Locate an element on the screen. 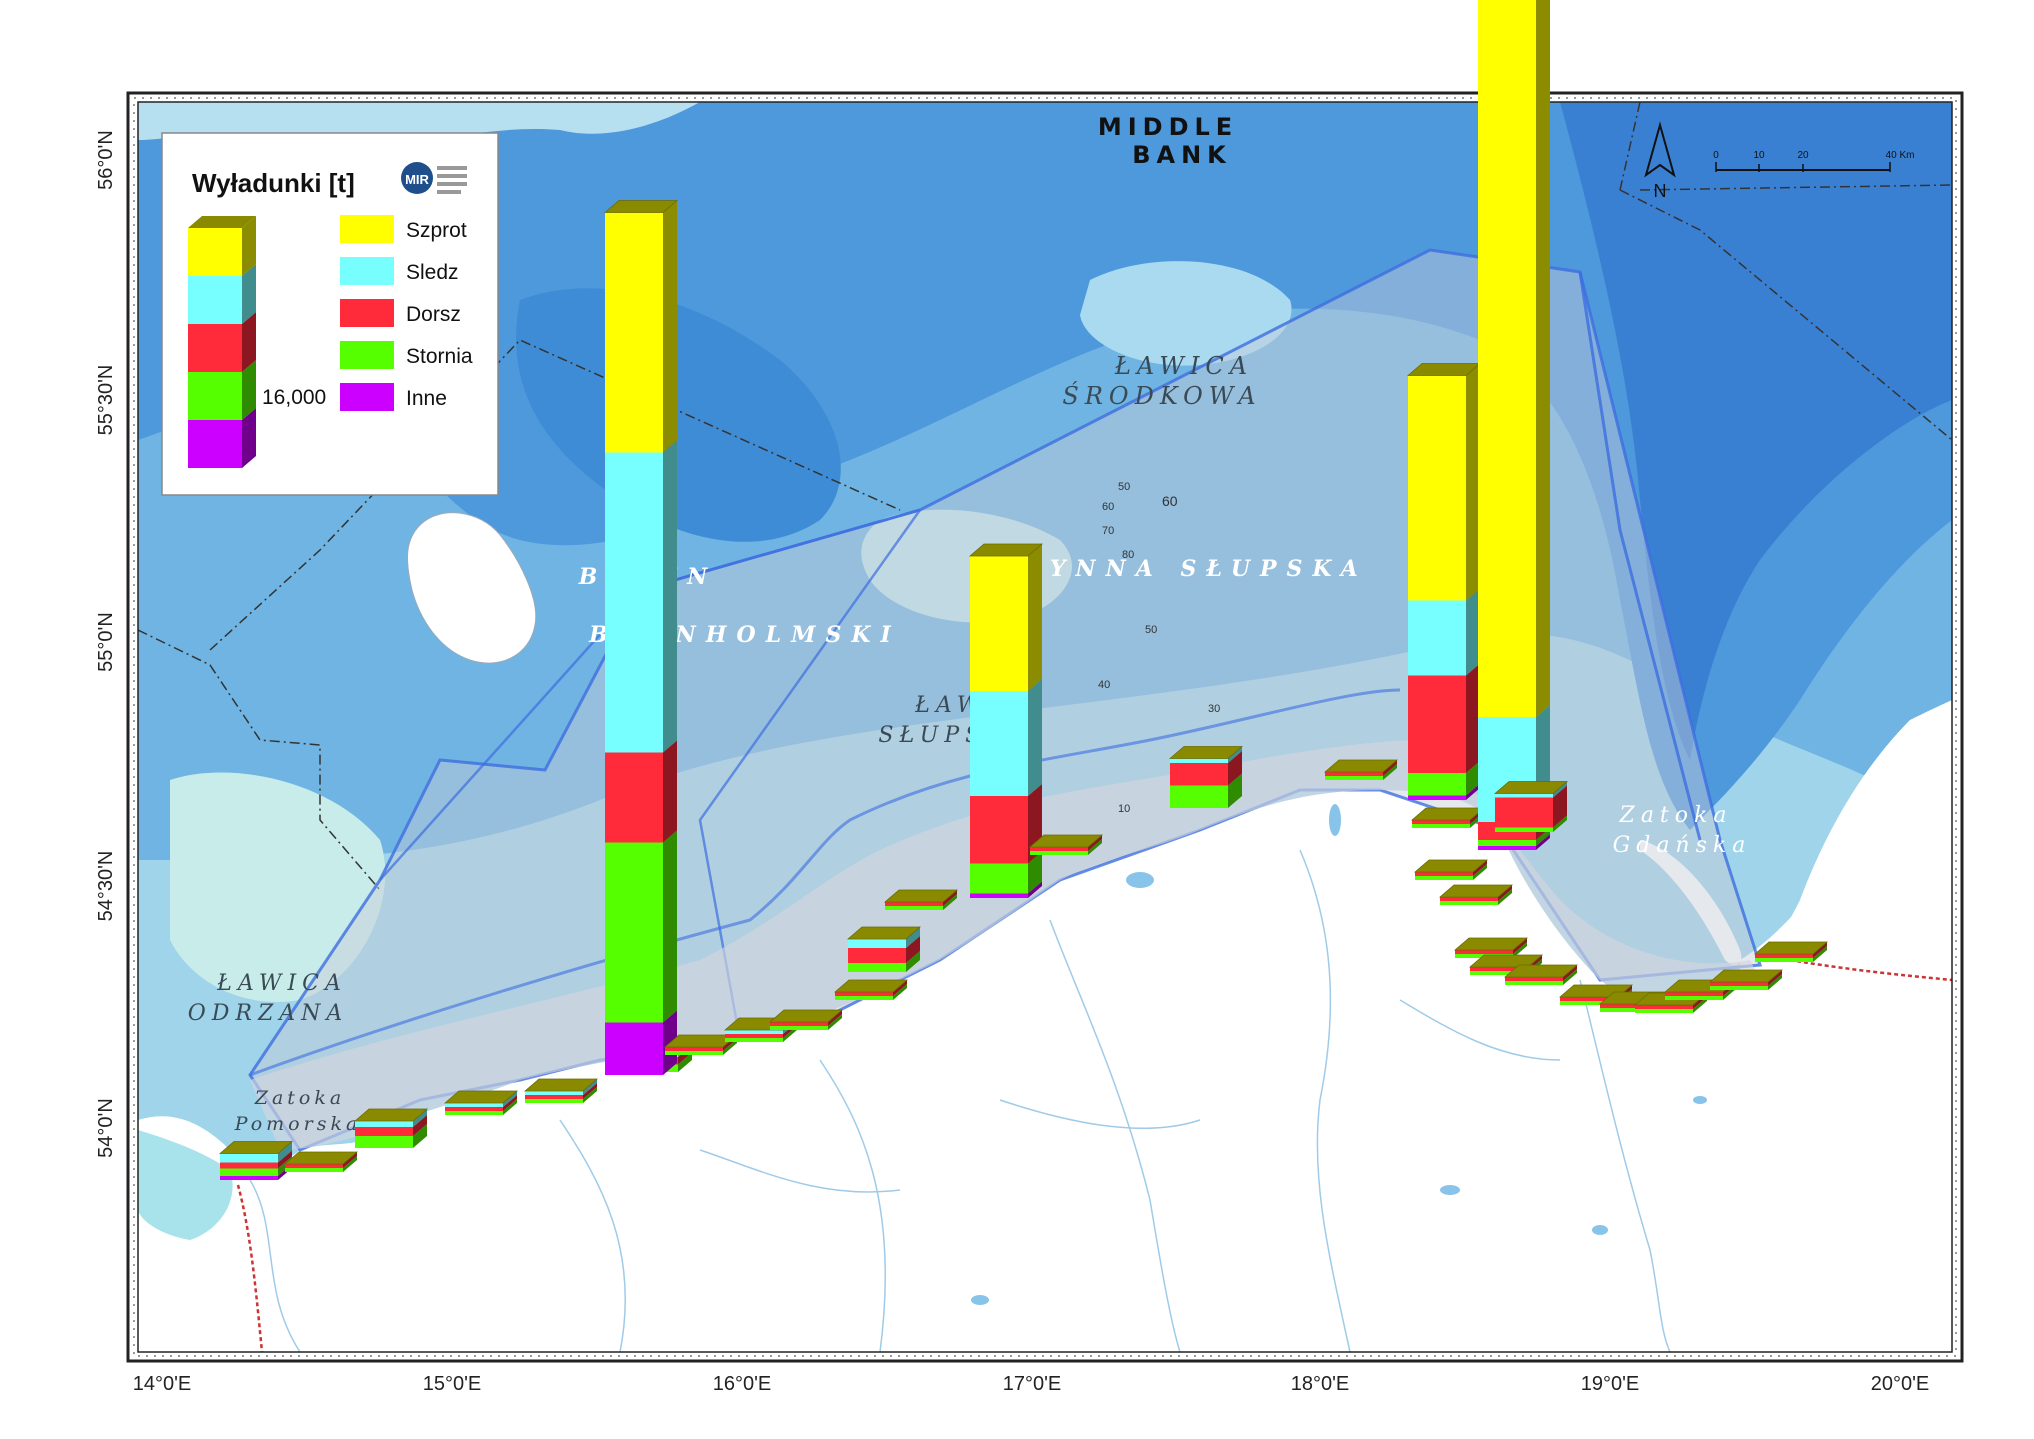  legend-label-szprot: Szprot is located at coordinates (436, 230).